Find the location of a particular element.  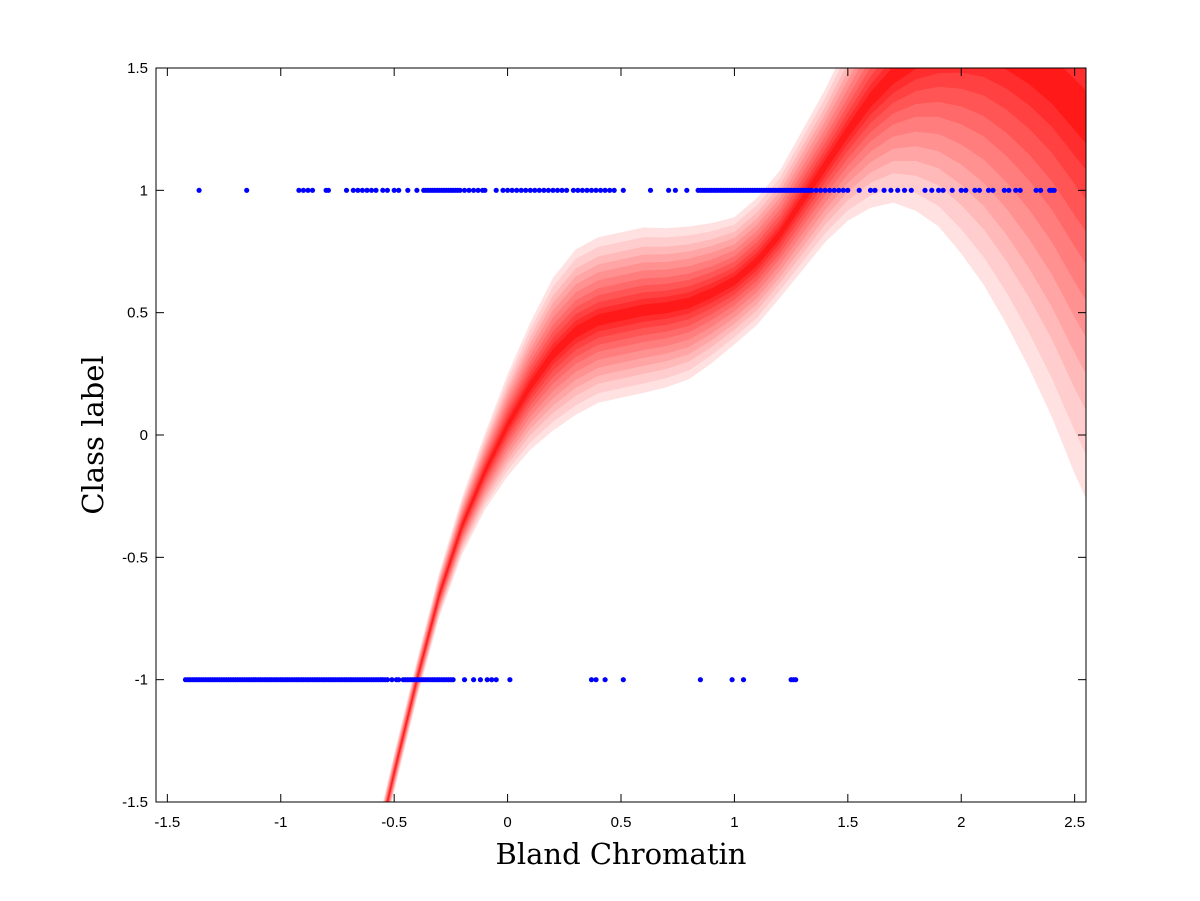

x-tick-label: 0.5 is located at coordinates (621, 822).